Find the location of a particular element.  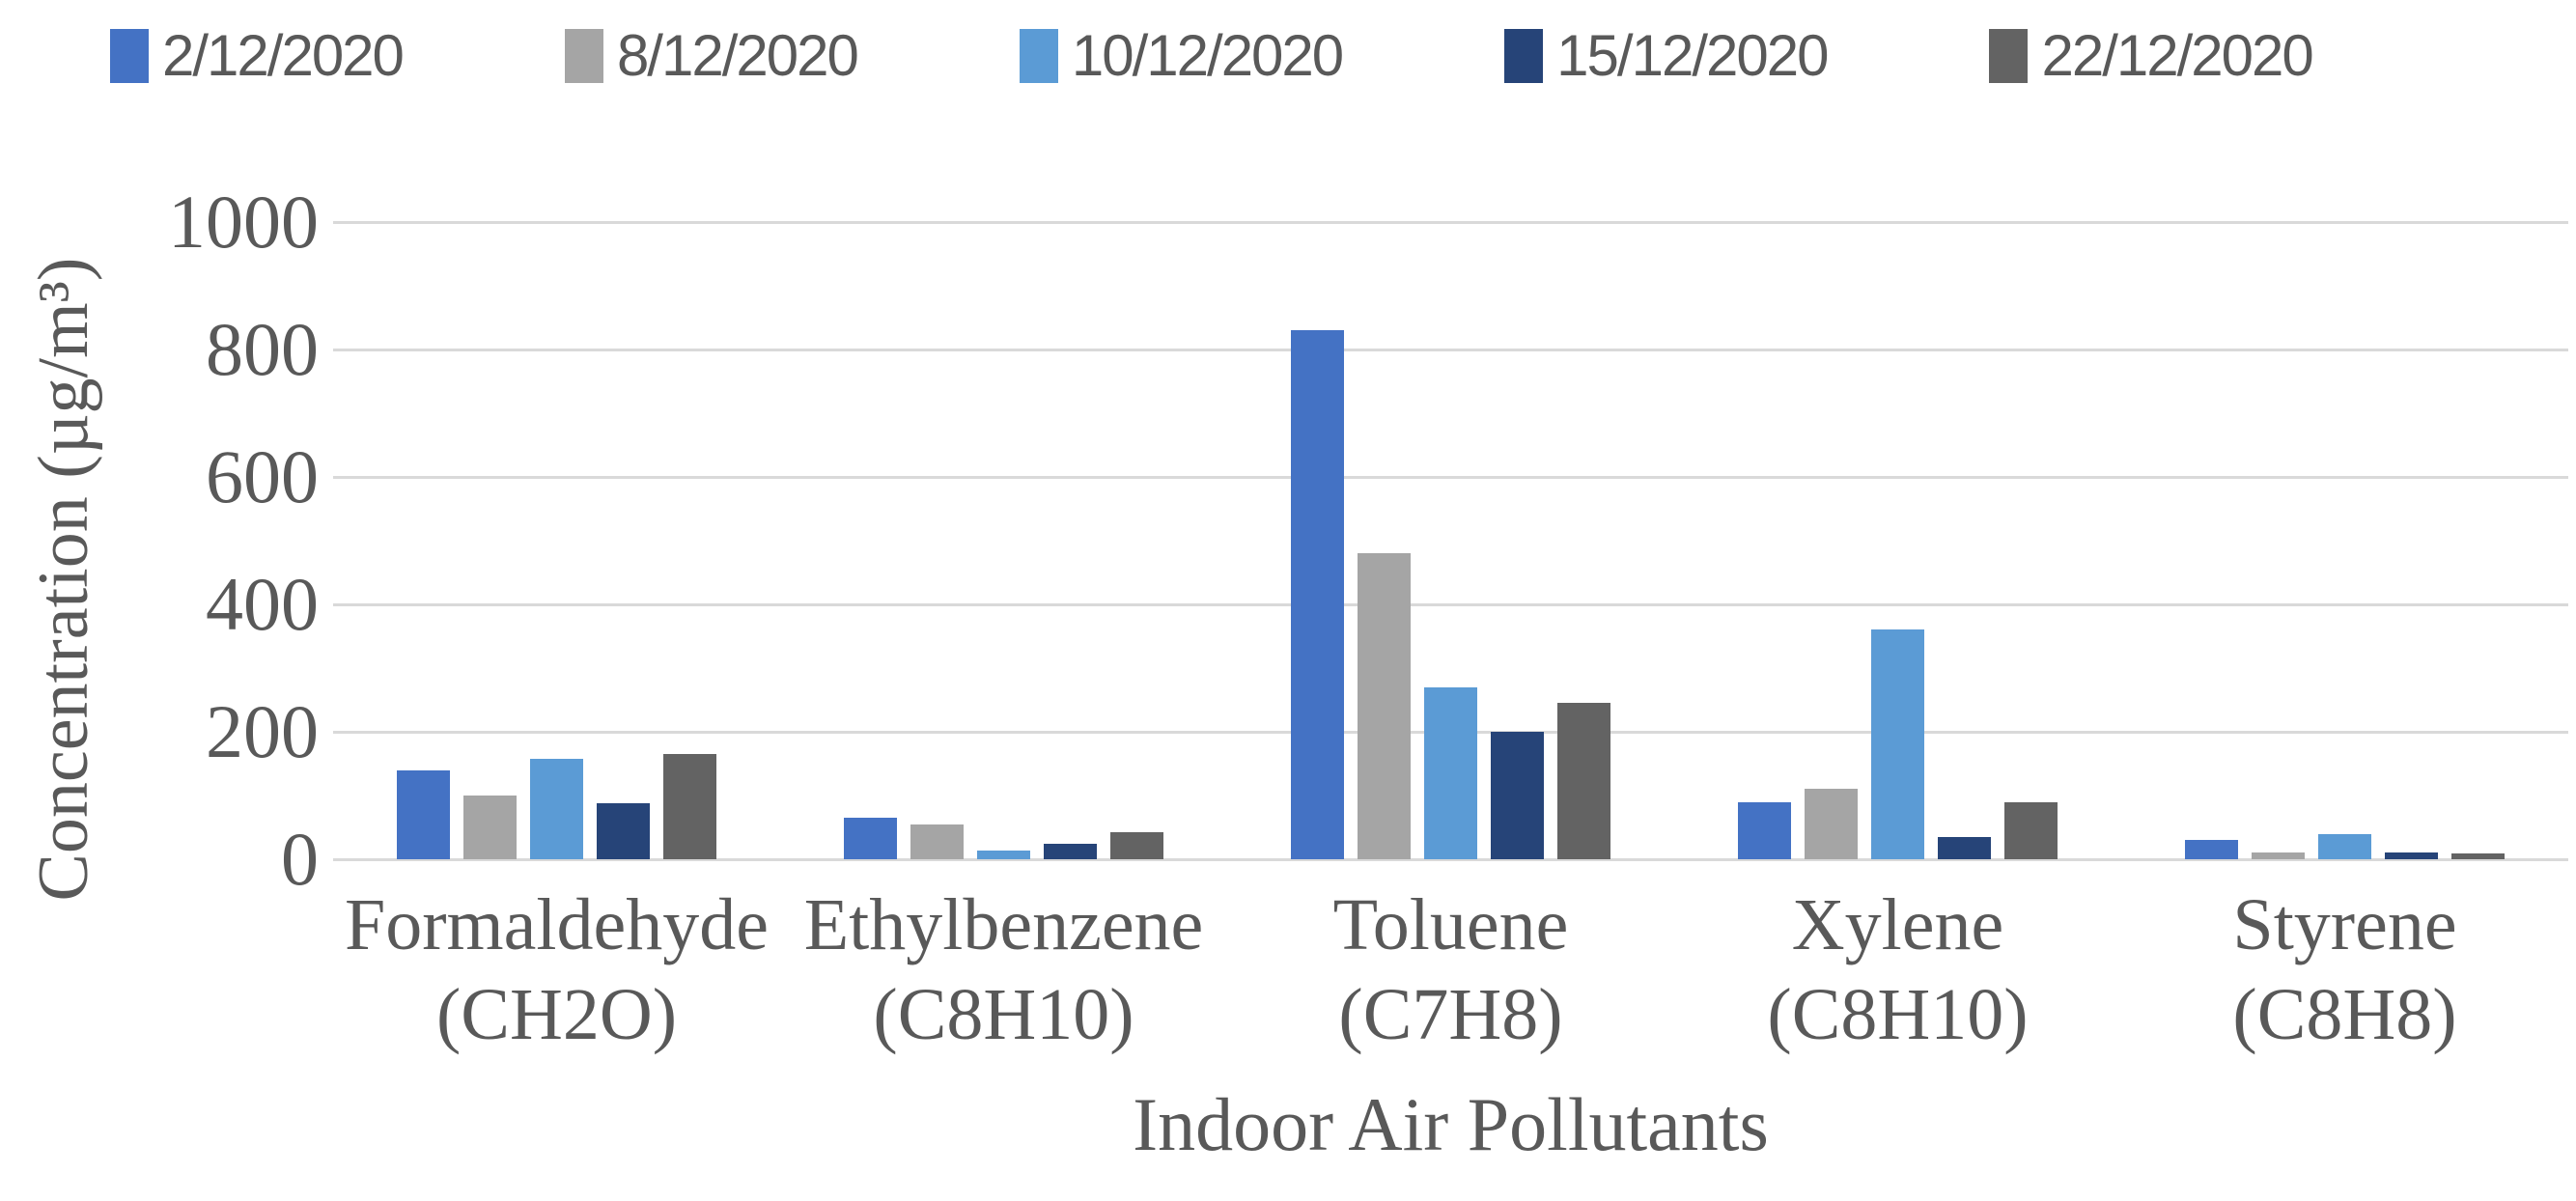

bar-22/12/2020-Styrene (C8H8) is located at coordinates (2478, 856).